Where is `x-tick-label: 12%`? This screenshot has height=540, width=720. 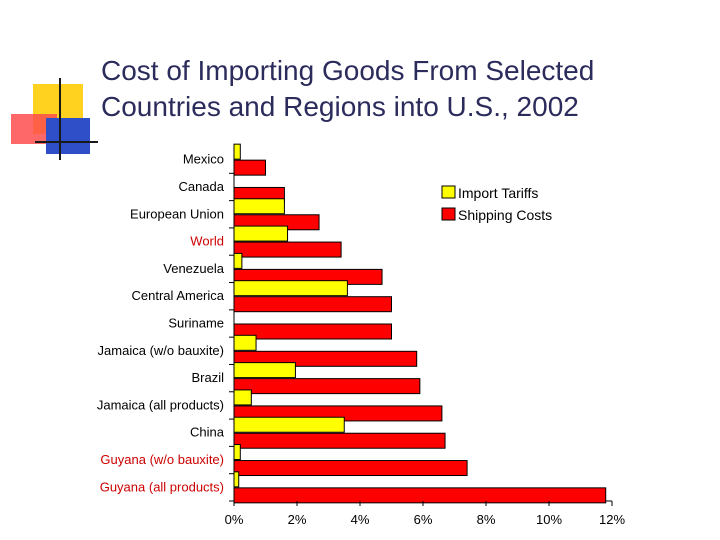 x-tick-label: 12% is located at coordinates (612, 519).